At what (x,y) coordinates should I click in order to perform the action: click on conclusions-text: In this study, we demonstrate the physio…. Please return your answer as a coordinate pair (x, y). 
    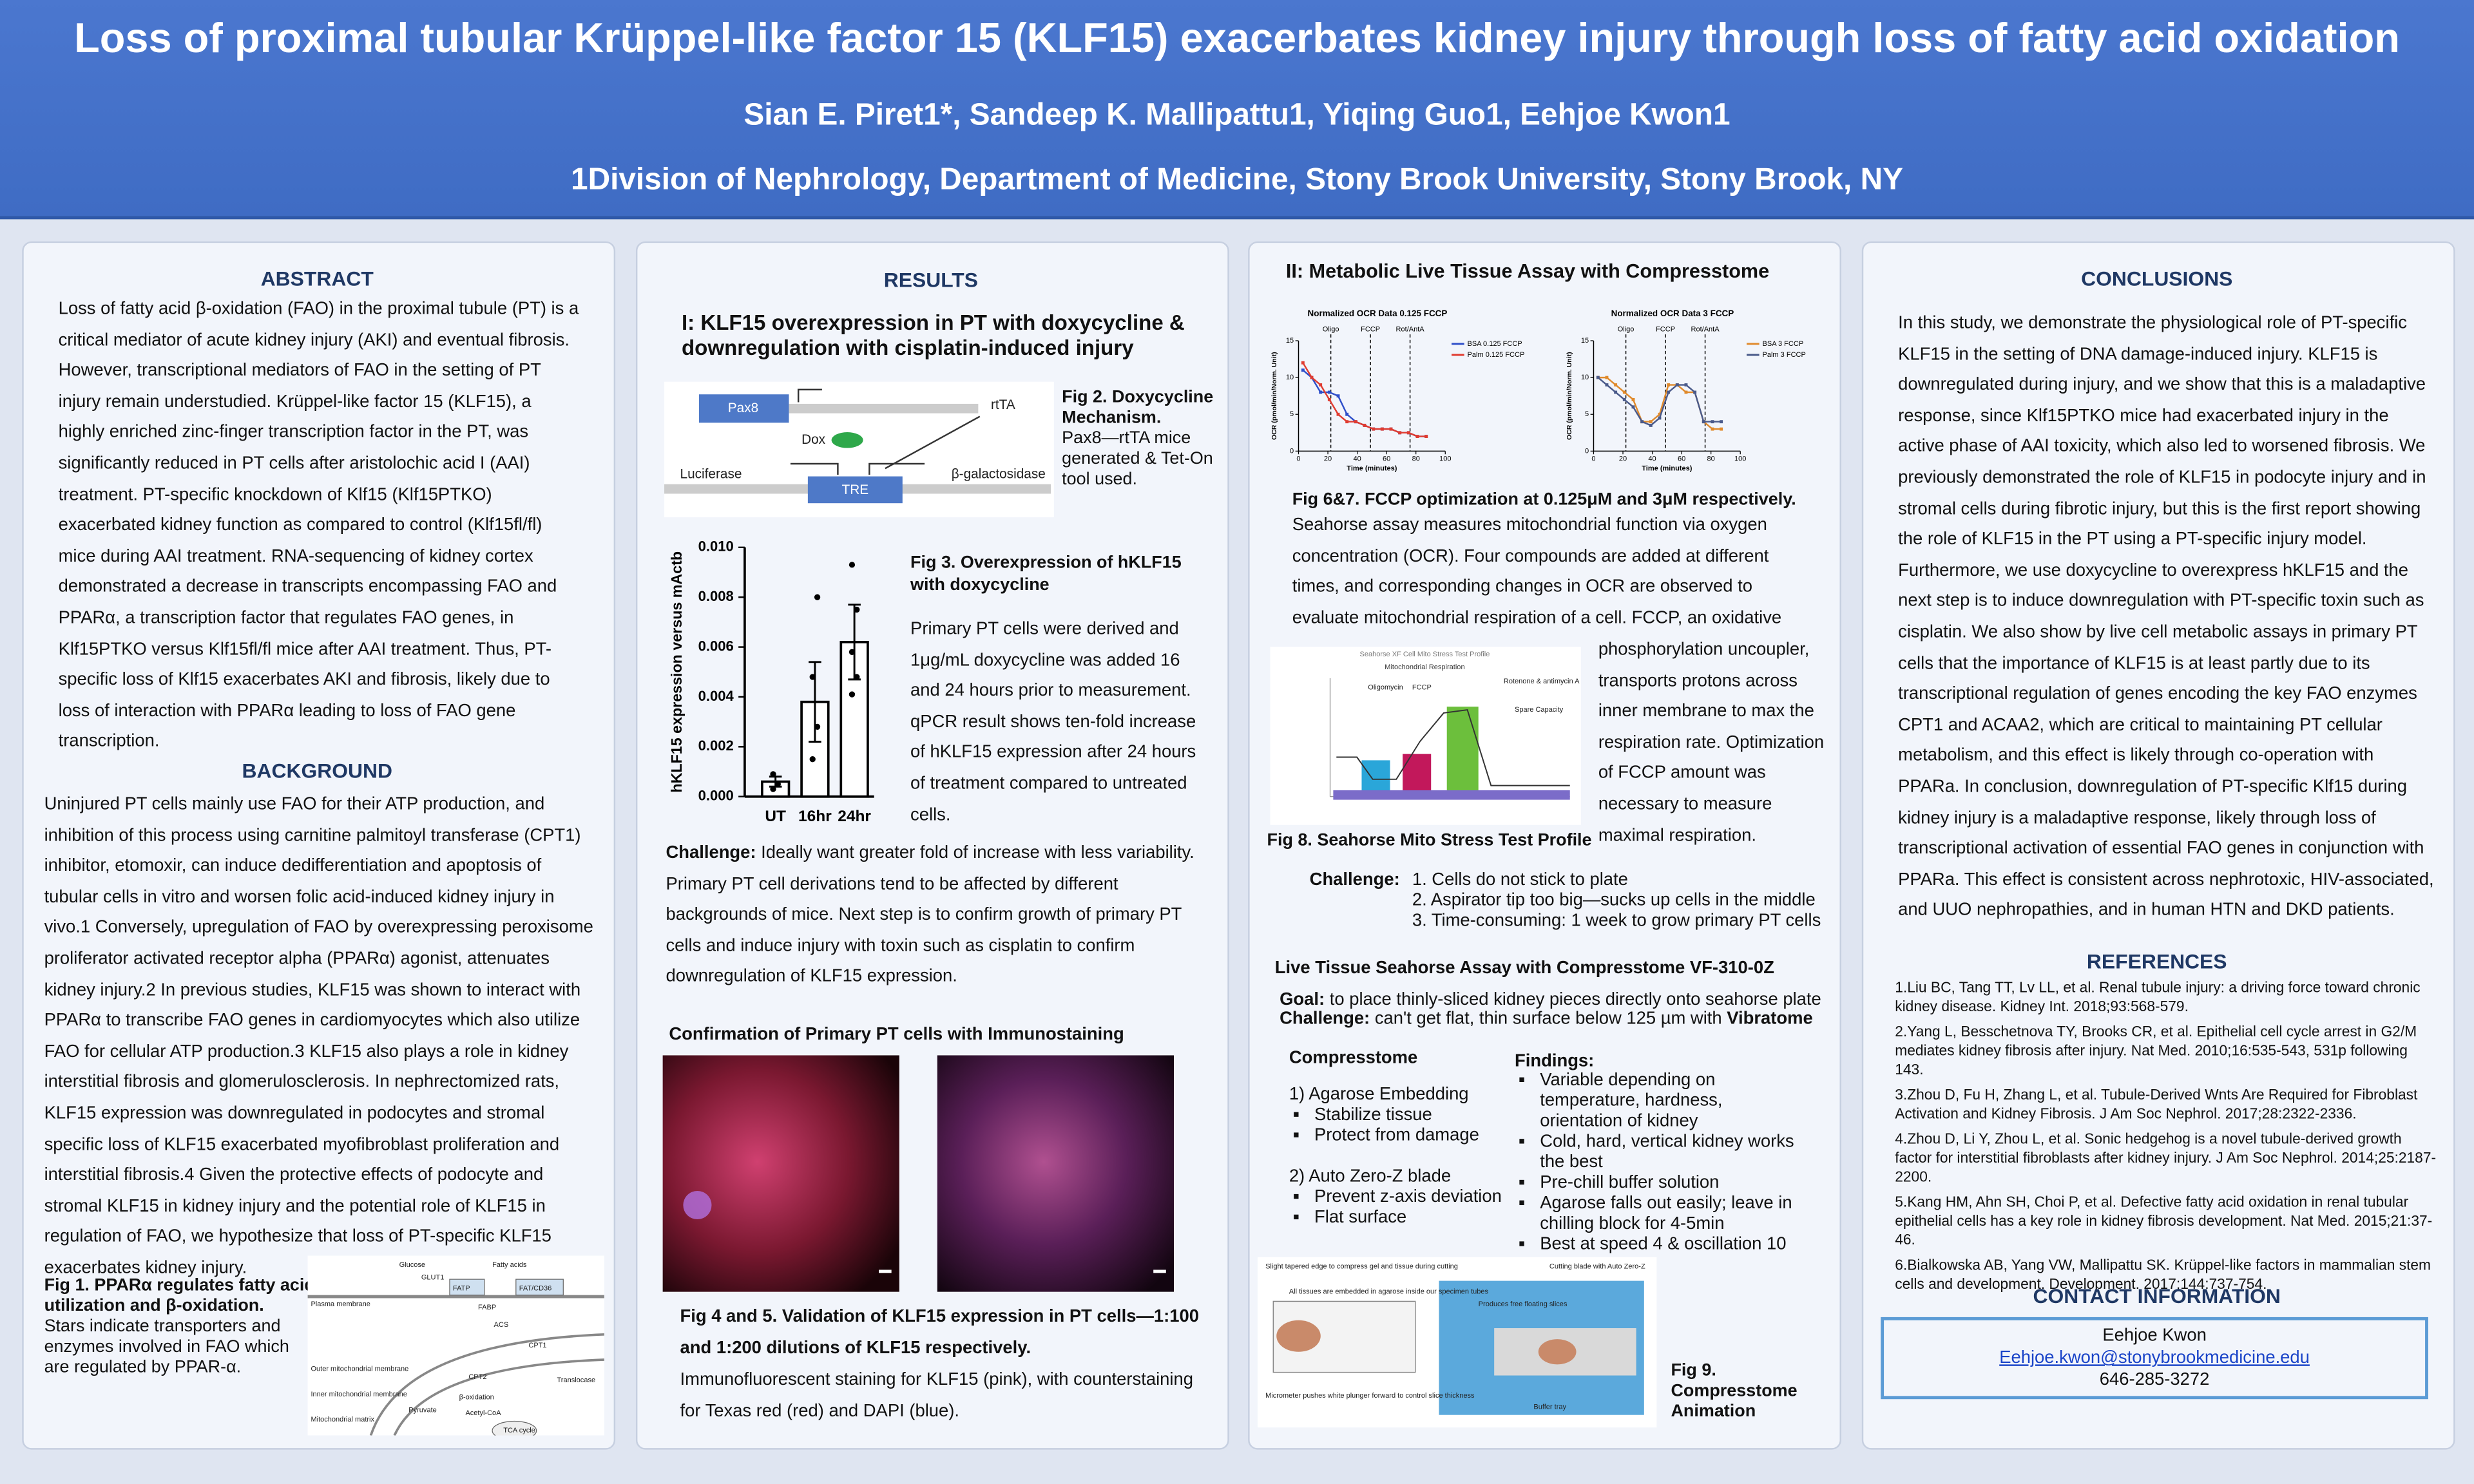
    Looking at the image, I should click on (2166, 617).